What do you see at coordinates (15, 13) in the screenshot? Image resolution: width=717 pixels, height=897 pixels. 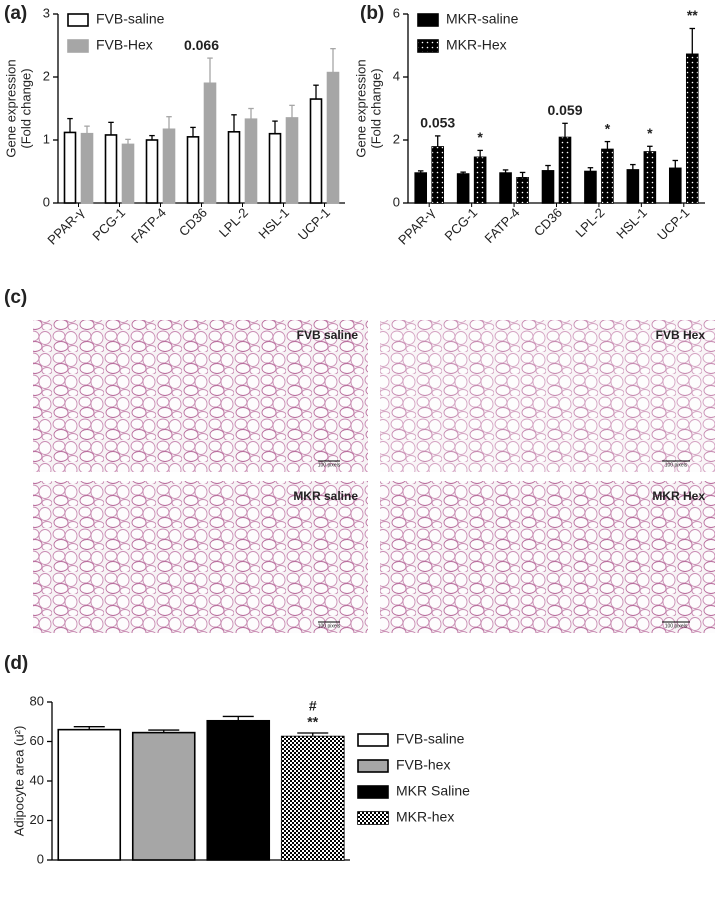 I see `panel-label: (a)` at bounding box center [15, 13].